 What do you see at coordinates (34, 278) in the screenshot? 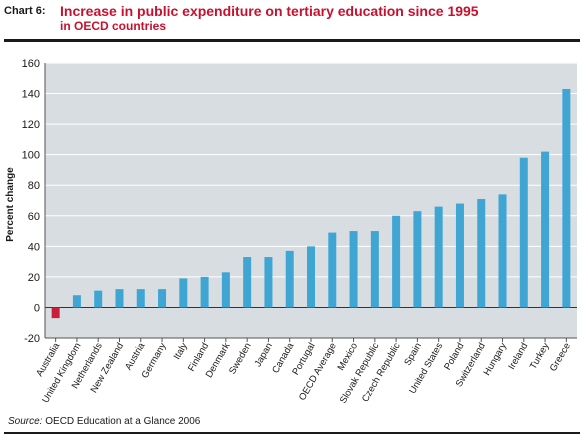
I see `y-tick-label: 20` at bounding box center [34, 278].